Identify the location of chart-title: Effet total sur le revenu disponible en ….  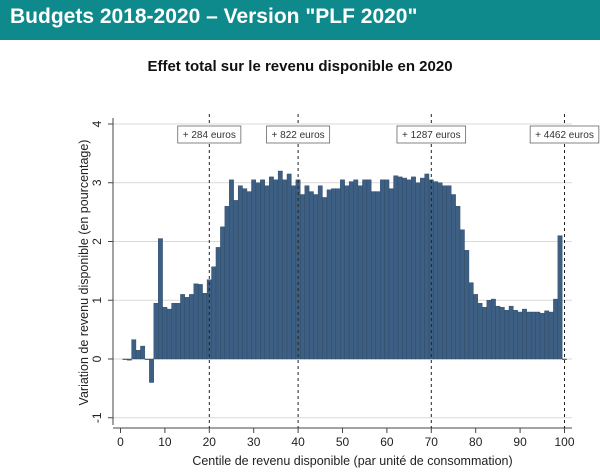
(300, 66).